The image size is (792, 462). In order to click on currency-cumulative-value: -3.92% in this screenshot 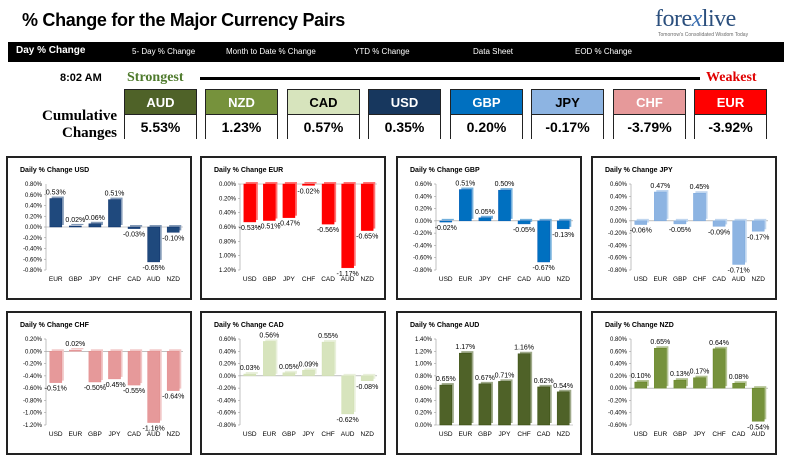, I will do `click(730, 127)`.